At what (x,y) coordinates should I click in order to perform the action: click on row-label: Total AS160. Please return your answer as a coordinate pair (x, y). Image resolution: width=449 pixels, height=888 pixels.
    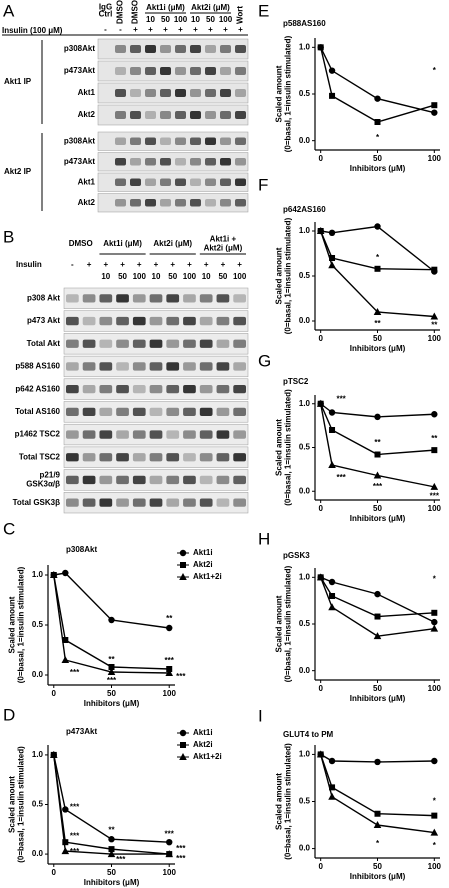
    Looking at the image, I should click on (37, 411).